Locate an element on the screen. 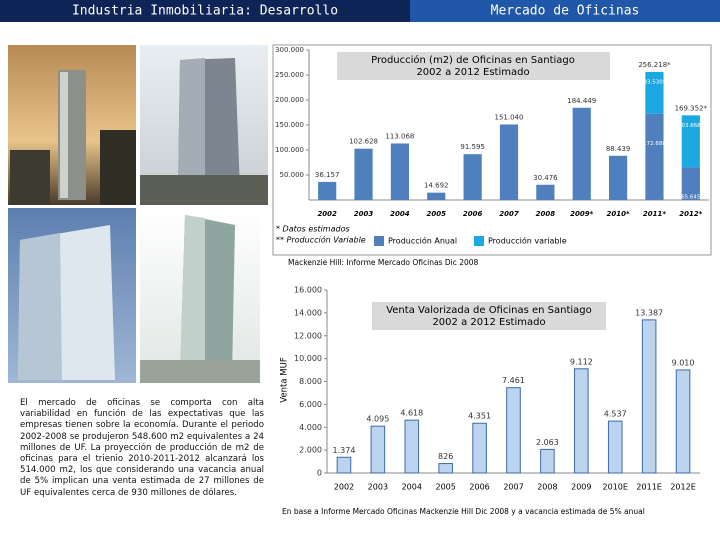  y-tick-label: 250.000 is located at coordinates (289, 75).